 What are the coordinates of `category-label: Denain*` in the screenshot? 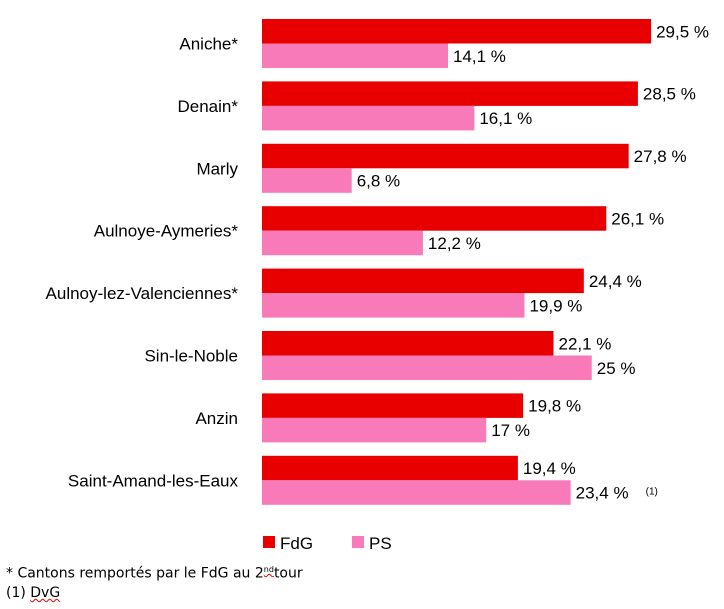 It's located at (208, 106).